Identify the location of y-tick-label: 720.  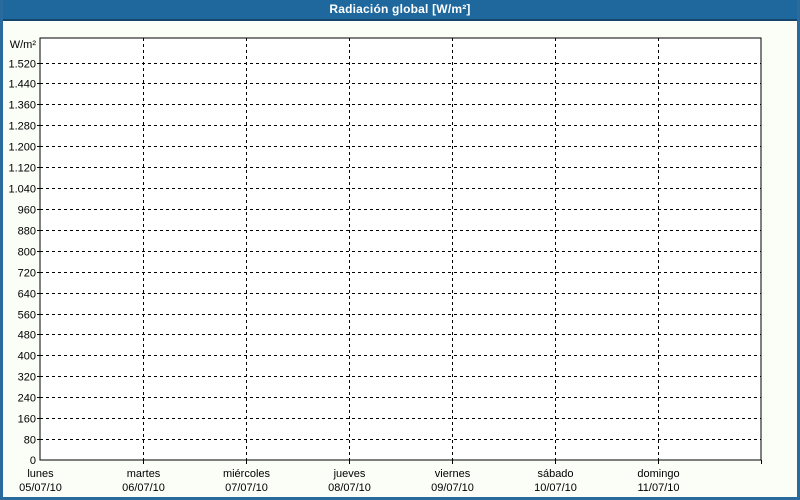
(27, 274).